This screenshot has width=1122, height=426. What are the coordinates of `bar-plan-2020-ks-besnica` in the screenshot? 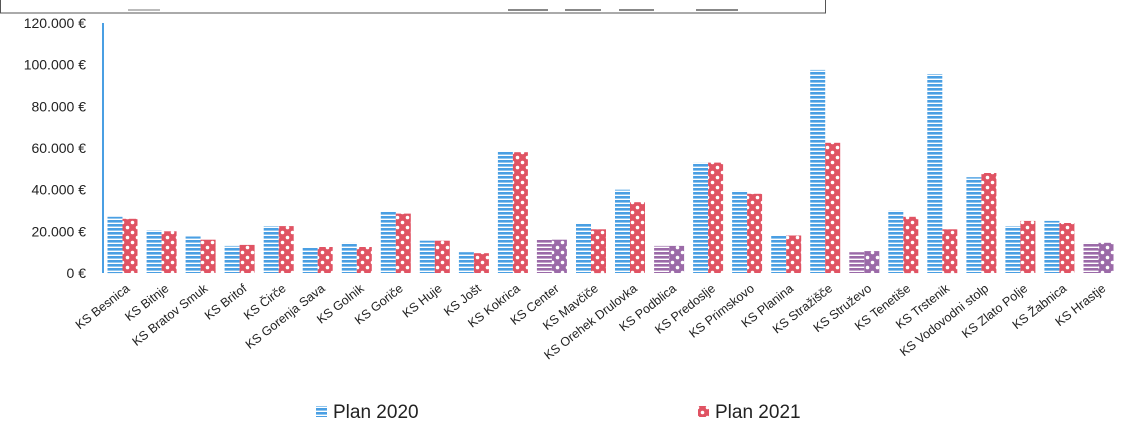 It's located at (115, 245).